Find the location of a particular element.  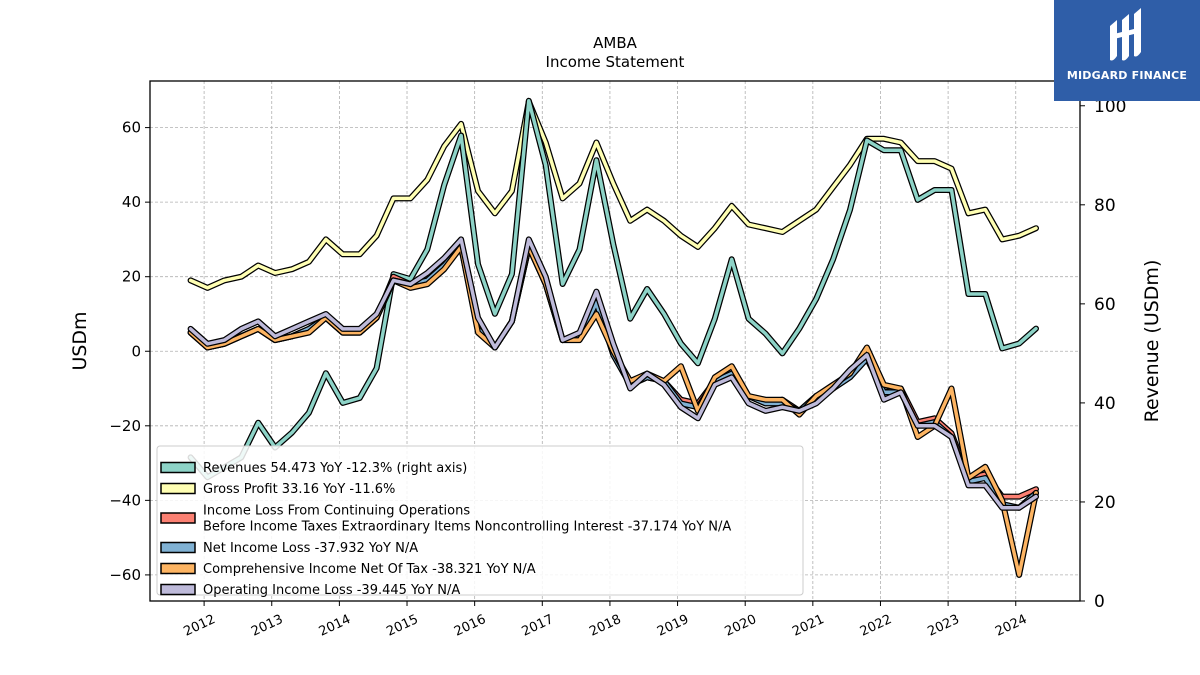

legend-label-line: Income Loss From Continuing Operations is located at coordinates (336, 511).